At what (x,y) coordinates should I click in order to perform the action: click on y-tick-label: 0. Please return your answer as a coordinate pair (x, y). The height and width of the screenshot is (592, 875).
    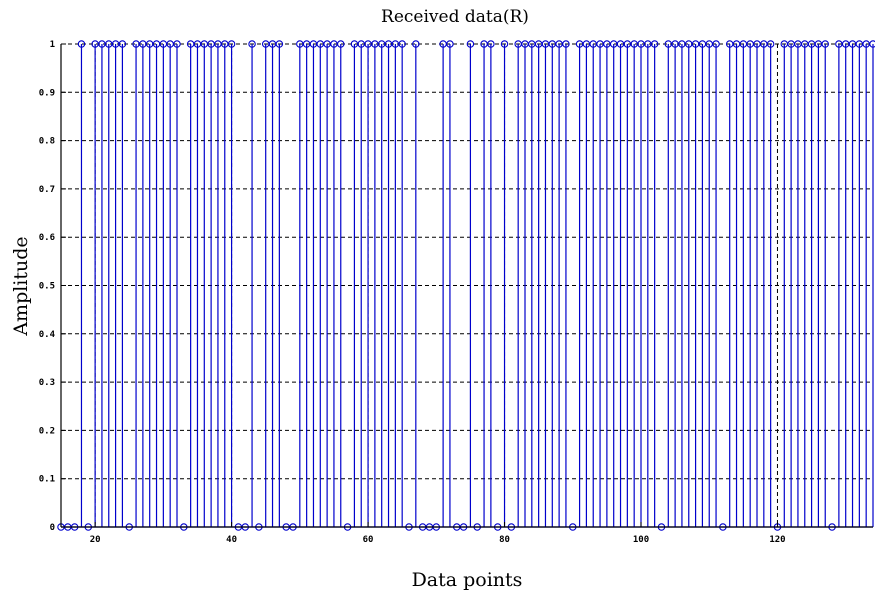
    Looking at the image, I should click on (52, 528).